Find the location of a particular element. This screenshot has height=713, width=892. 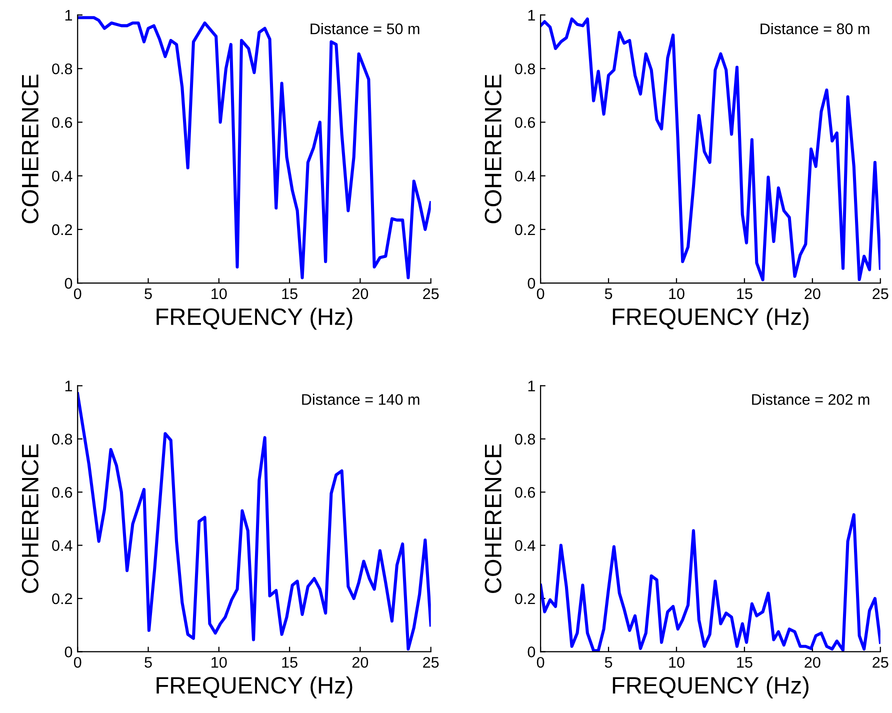

annotation: Distance = 50 m is located at coordinates (365, 28).